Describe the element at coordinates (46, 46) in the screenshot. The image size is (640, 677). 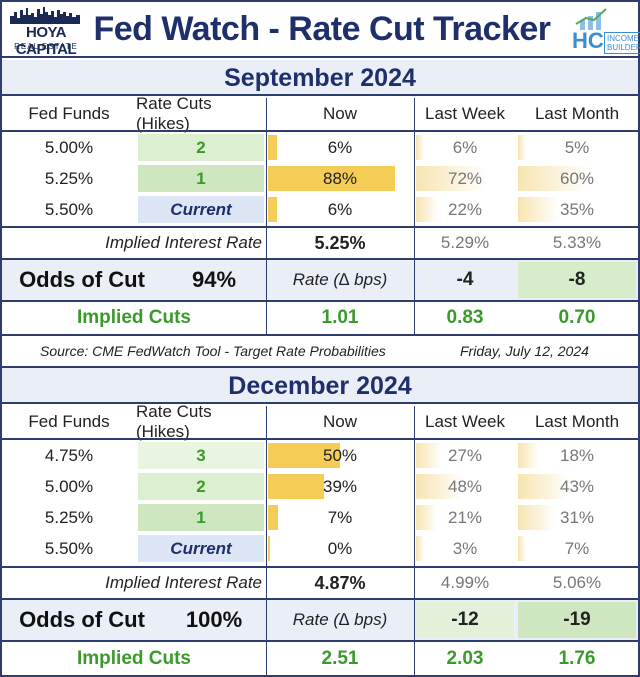
I see `hoya-brand-sub: REAL ESTATE` at that location.